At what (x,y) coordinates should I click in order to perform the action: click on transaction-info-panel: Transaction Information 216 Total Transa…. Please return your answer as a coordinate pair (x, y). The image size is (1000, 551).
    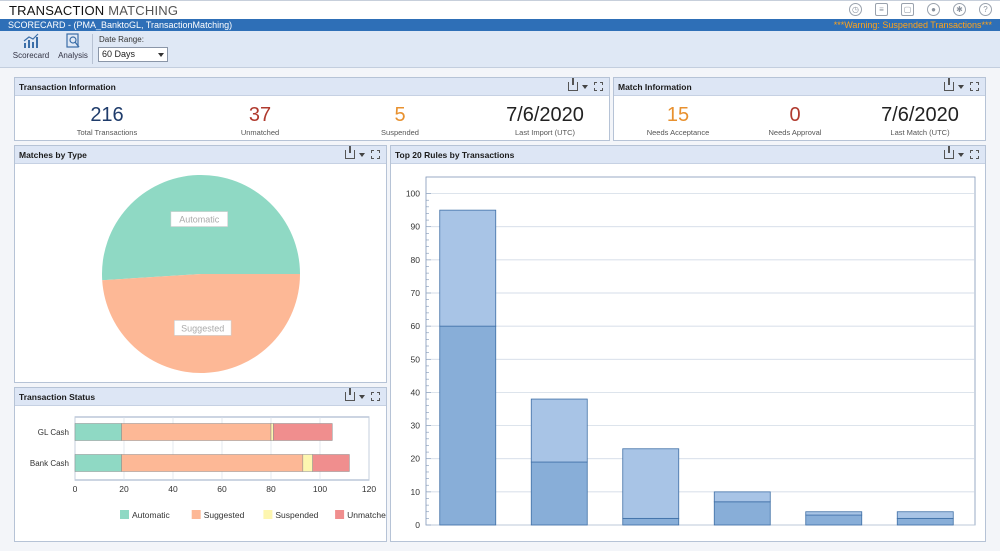
    Looking at the image, I should click on (312, 109).